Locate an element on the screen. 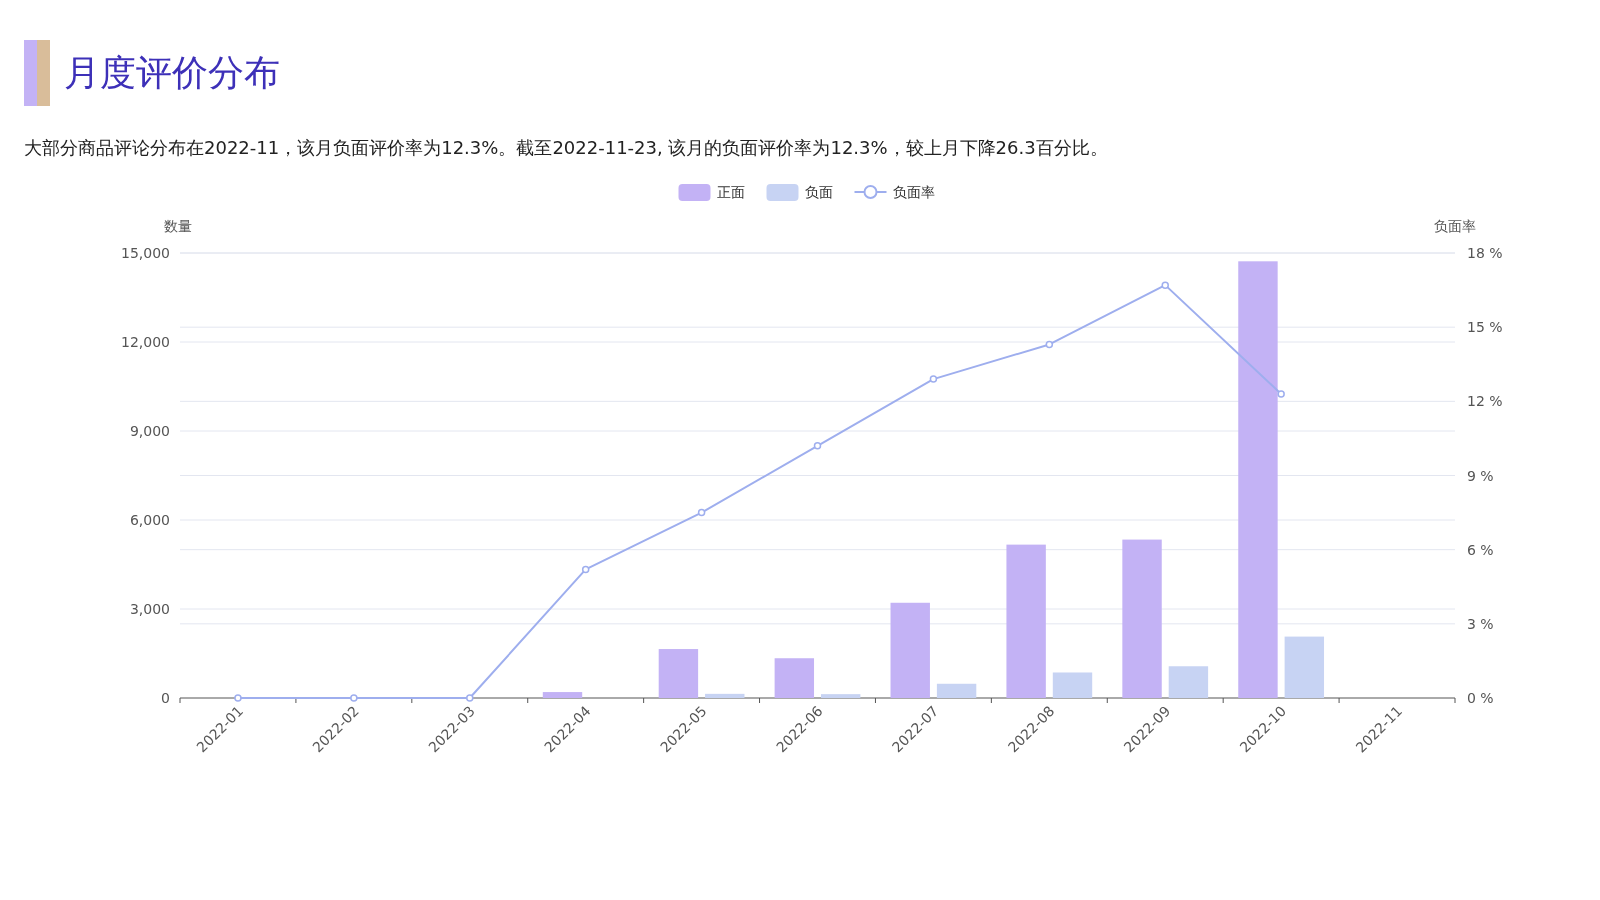 The width and height of the screenshot is (1600, 900). y2-tick-label: 3 % is located at coordinates (1480, 623).